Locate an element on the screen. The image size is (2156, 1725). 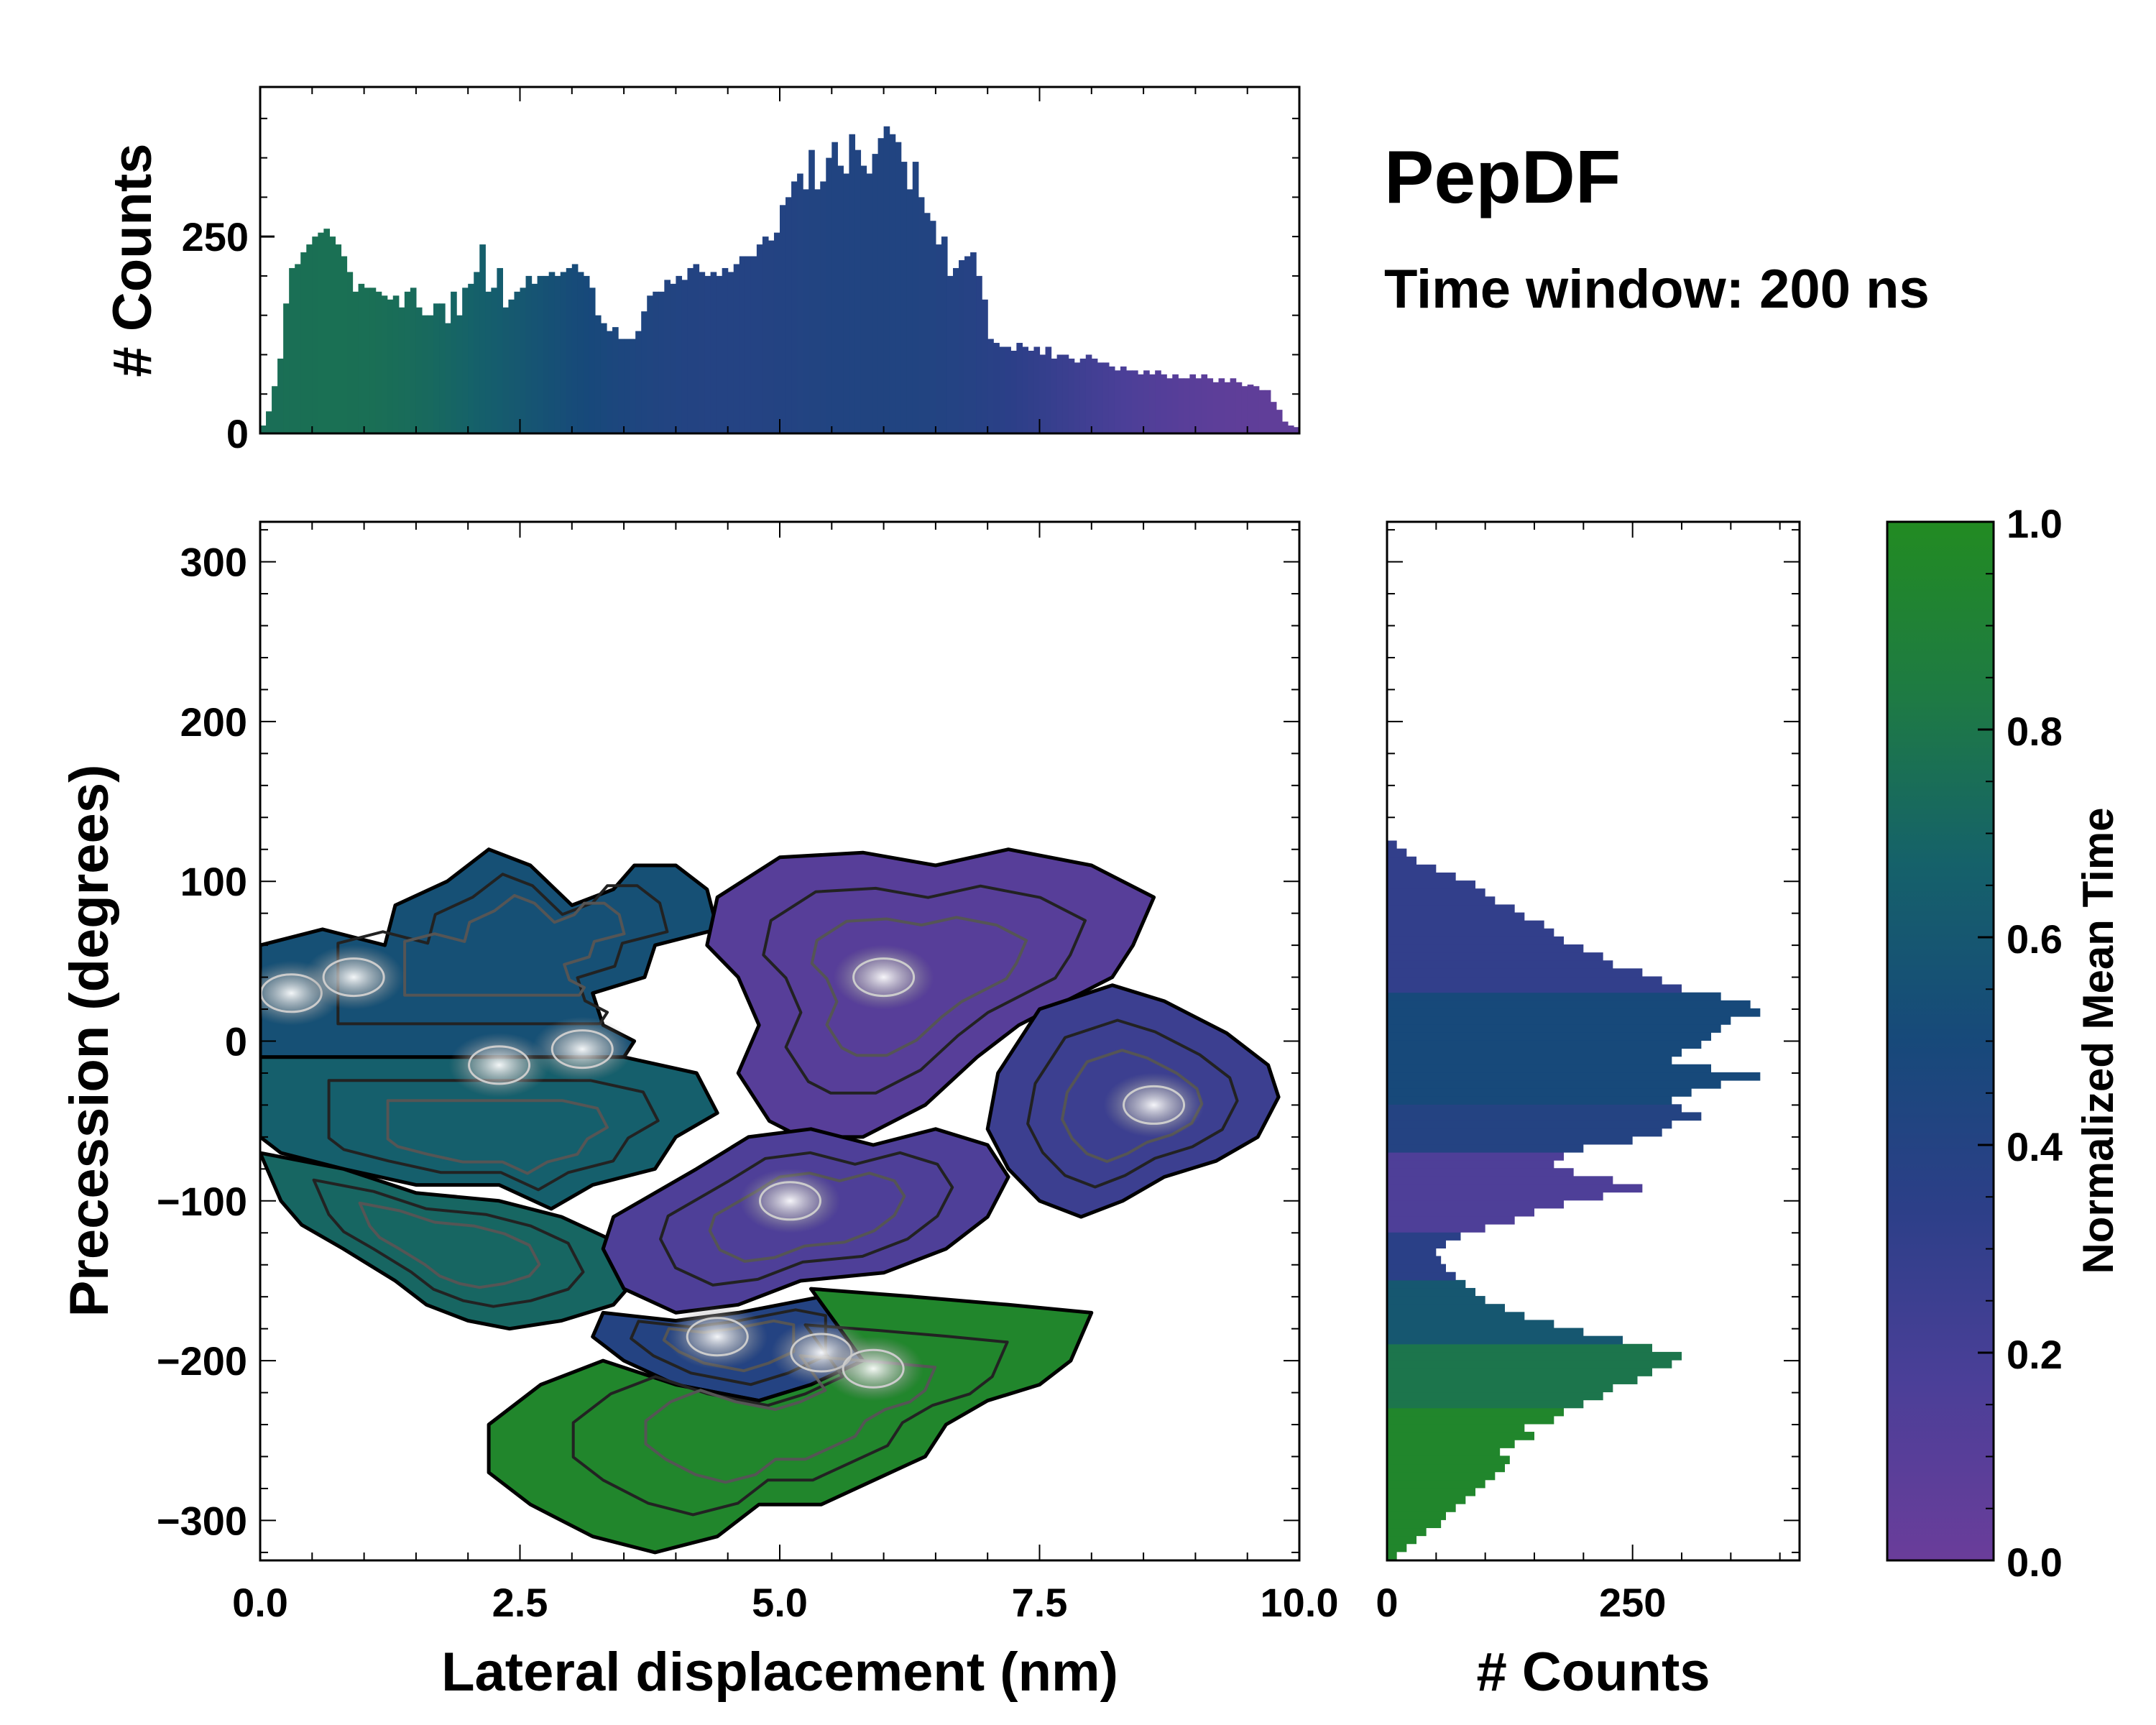
colorbar-tick-label: 0.2 is located at coordinates (2035, 1354).